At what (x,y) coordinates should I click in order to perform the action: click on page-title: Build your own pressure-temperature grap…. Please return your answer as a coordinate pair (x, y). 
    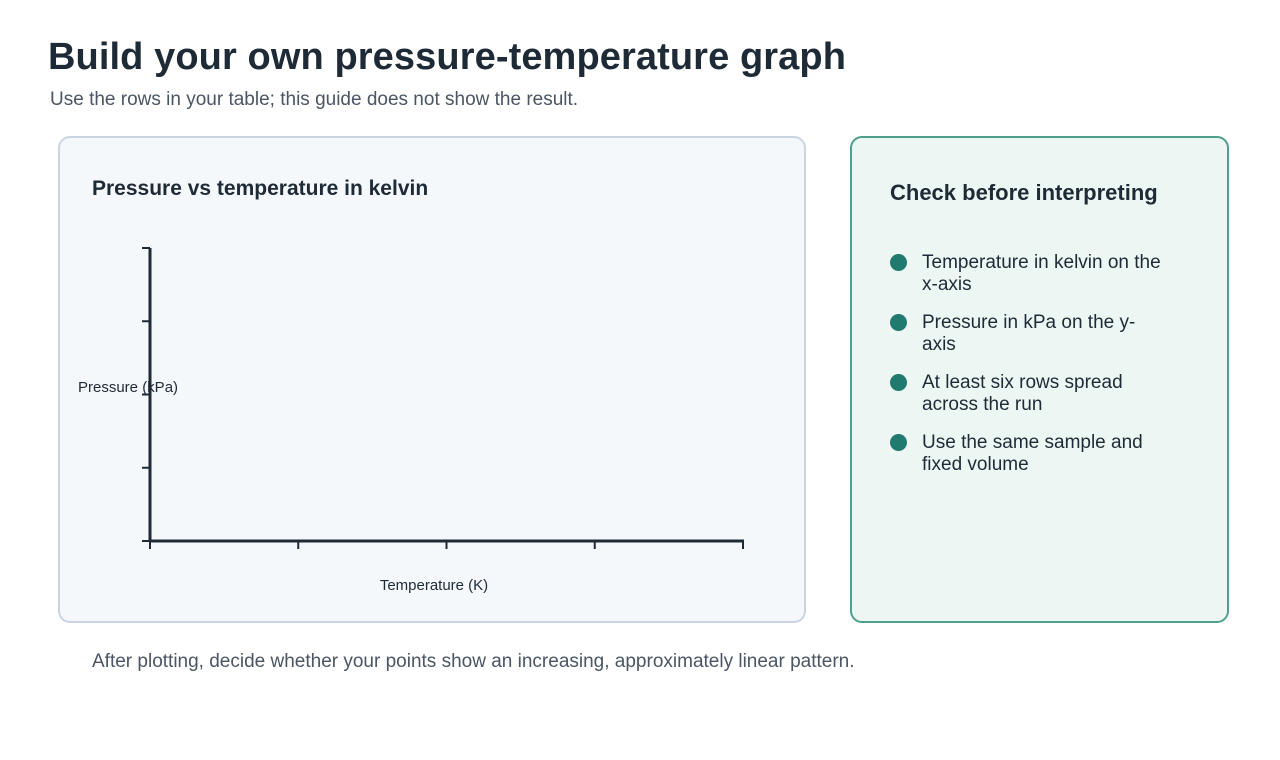
    Looking at the image, I should click on (447, 57).